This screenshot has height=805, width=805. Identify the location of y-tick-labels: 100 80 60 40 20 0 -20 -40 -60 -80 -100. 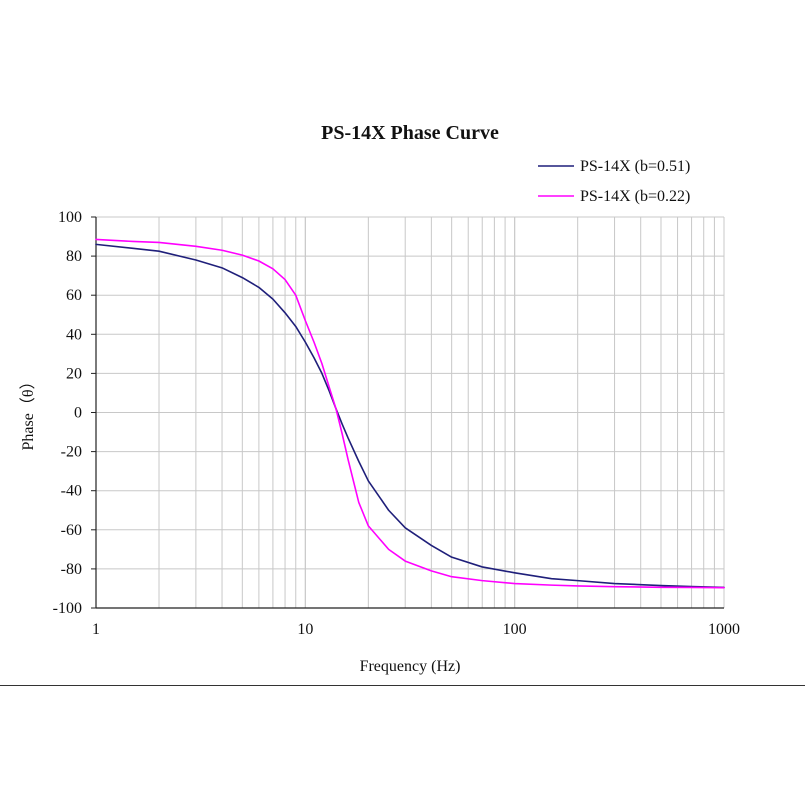
(67, 413).